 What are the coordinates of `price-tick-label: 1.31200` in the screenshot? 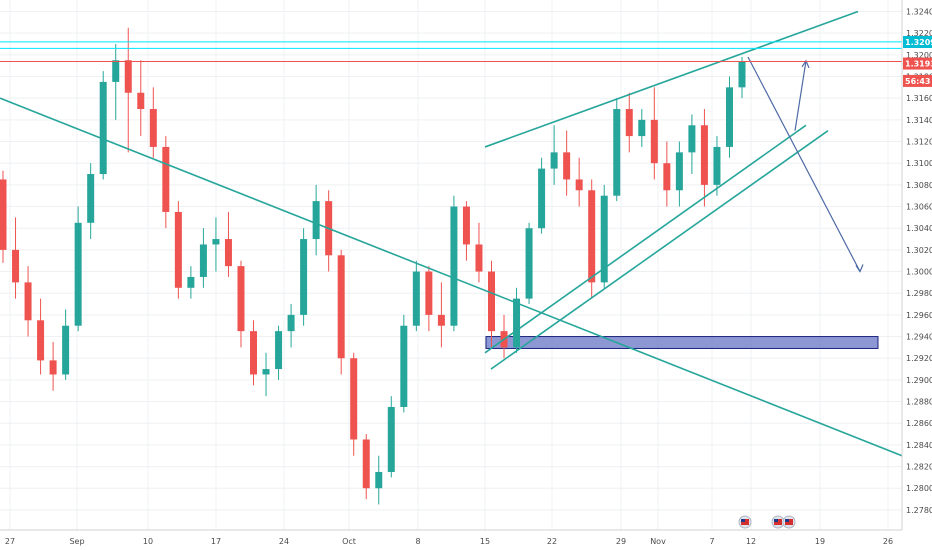 It's located at (919, 142).